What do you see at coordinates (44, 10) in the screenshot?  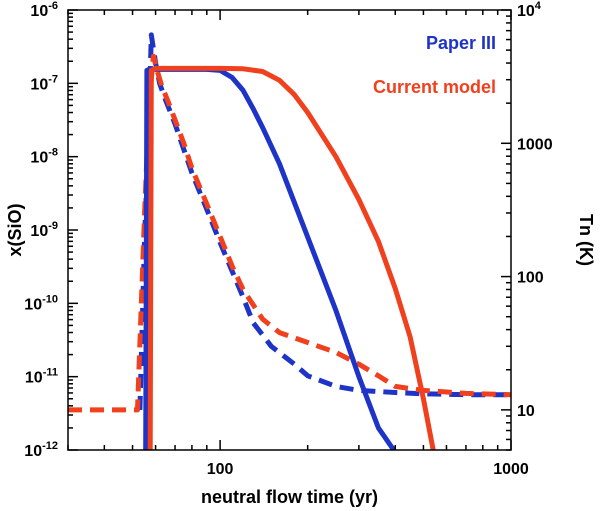 I see `y-left-tick-label: 10⁻⁶` at bounding box center [44, 10].